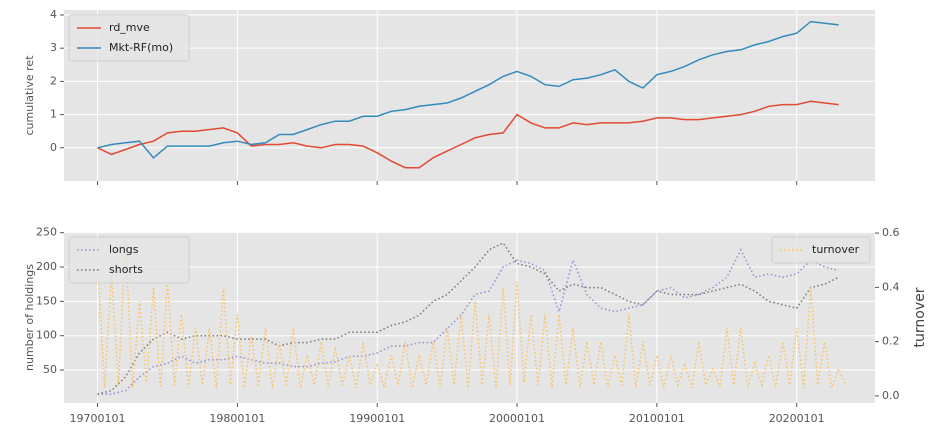  I want to click on y-tick-label: 4, so click(53, 14).